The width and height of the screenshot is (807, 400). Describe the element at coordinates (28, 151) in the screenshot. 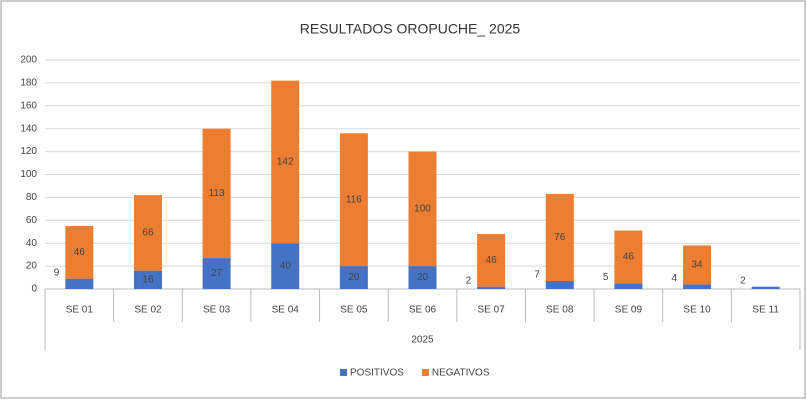

I see `y-tick-label: 120` at that location.